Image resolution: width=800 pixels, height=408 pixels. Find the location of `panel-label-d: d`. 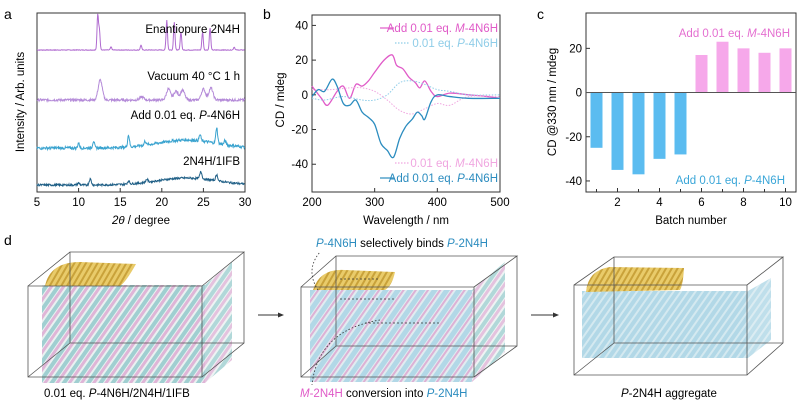

panel-label-d: d is located at coordinates (8, 240).